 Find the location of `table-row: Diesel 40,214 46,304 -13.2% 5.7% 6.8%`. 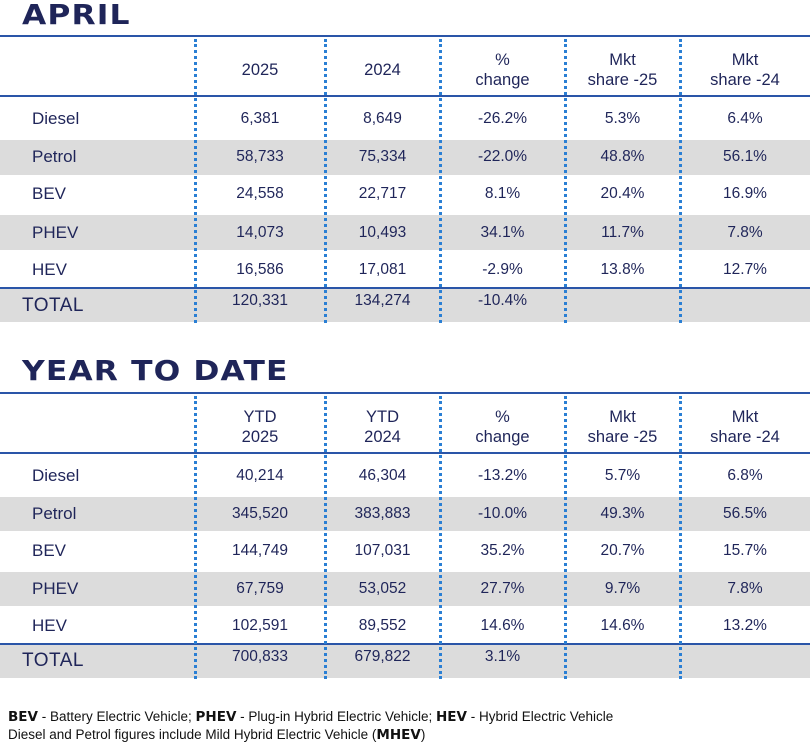

table-row: Diesel 40,214 46,304 -13.2% 5.7% 6.8% is located at coordinates (405, 476).